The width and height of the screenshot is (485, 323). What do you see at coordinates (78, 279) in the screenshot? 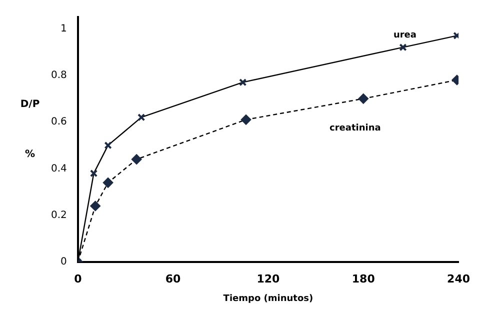
I see `x-tick-label: 0` at bounding box center [78, 279].